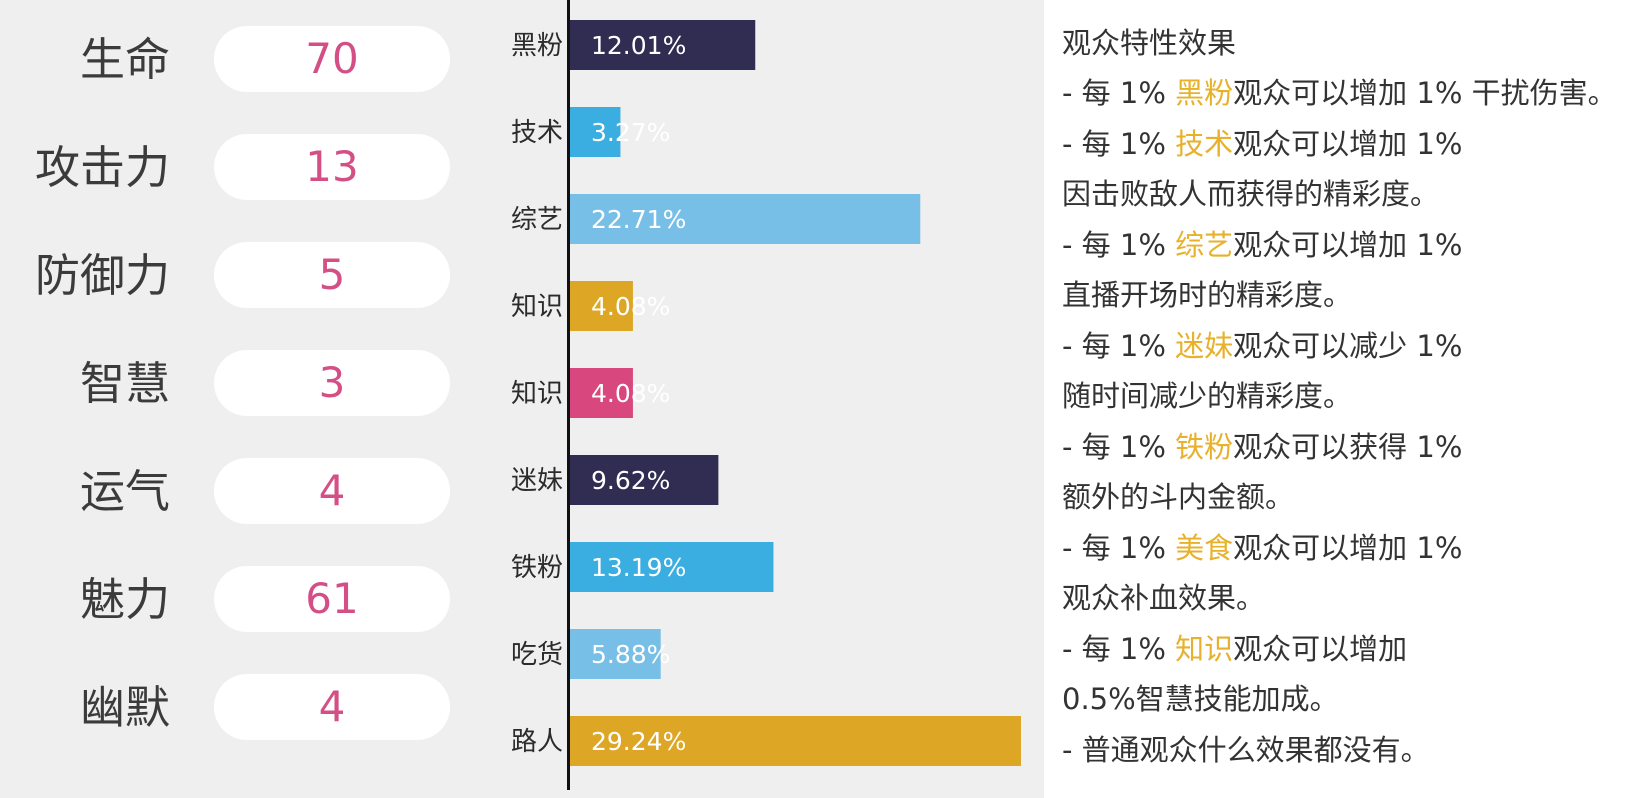  I want to click on stat-value-pill: 13, so click(332, 167).